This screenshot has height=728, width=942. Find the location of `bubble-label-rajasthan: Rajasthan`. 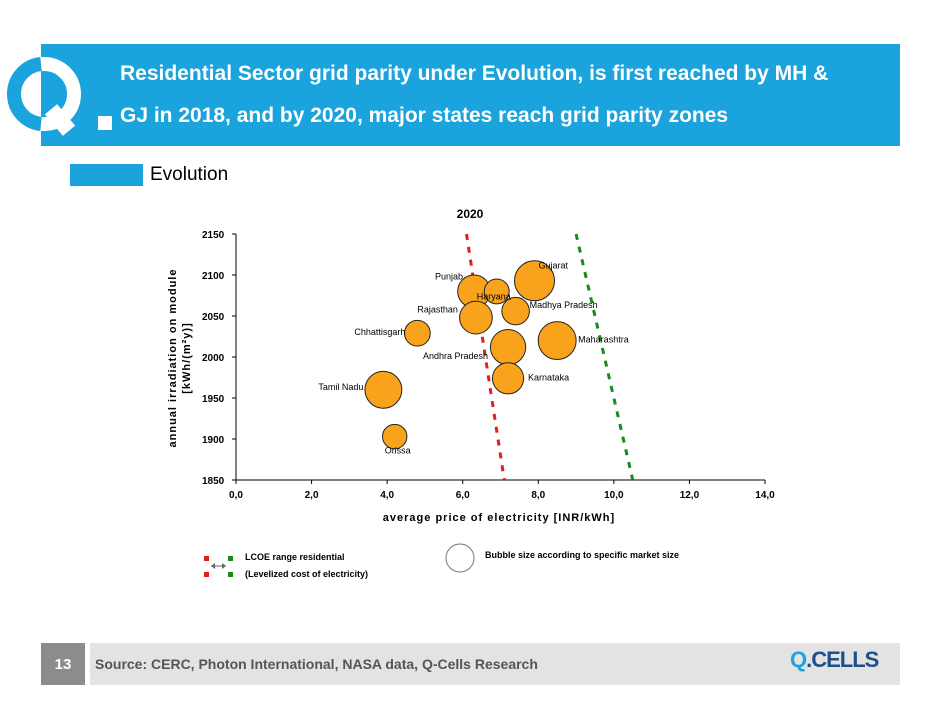

bubble-label-rajasthan: Rajasthan is located at coordinates (437, 310).